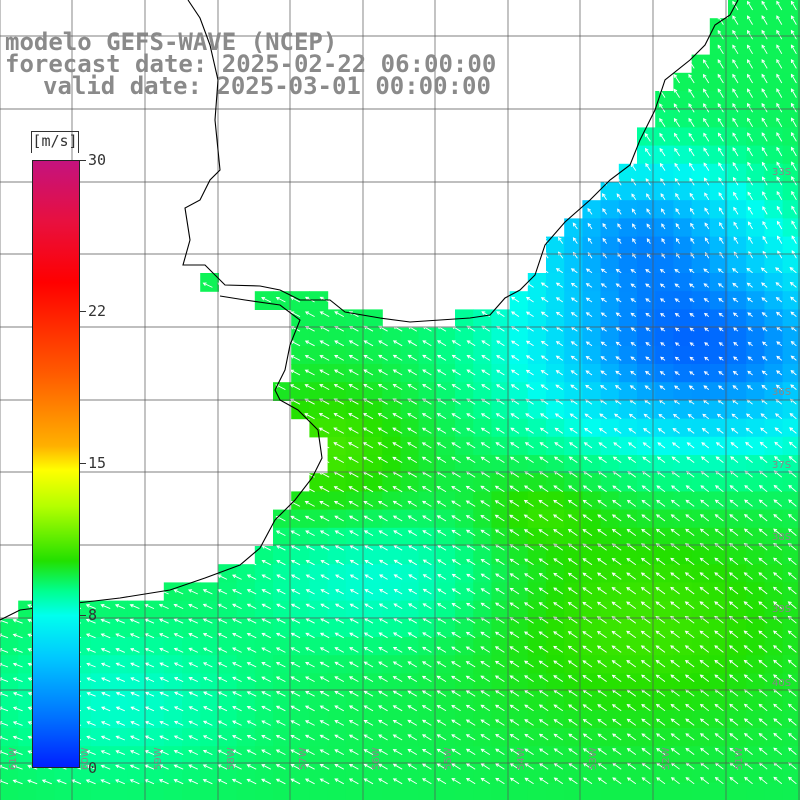 This screenshot has width=800, height=800. I want to click on lon-label: 56W, so click(376, 758).